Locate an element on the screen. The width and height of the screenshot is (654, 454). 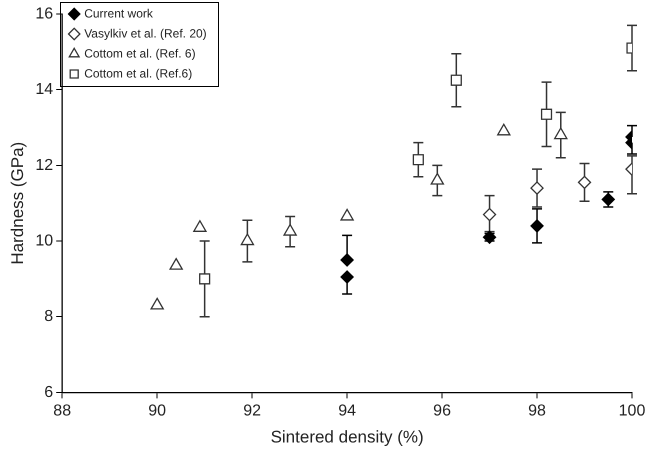
y-tick-label: 14 is located at coordinates (44, 89).